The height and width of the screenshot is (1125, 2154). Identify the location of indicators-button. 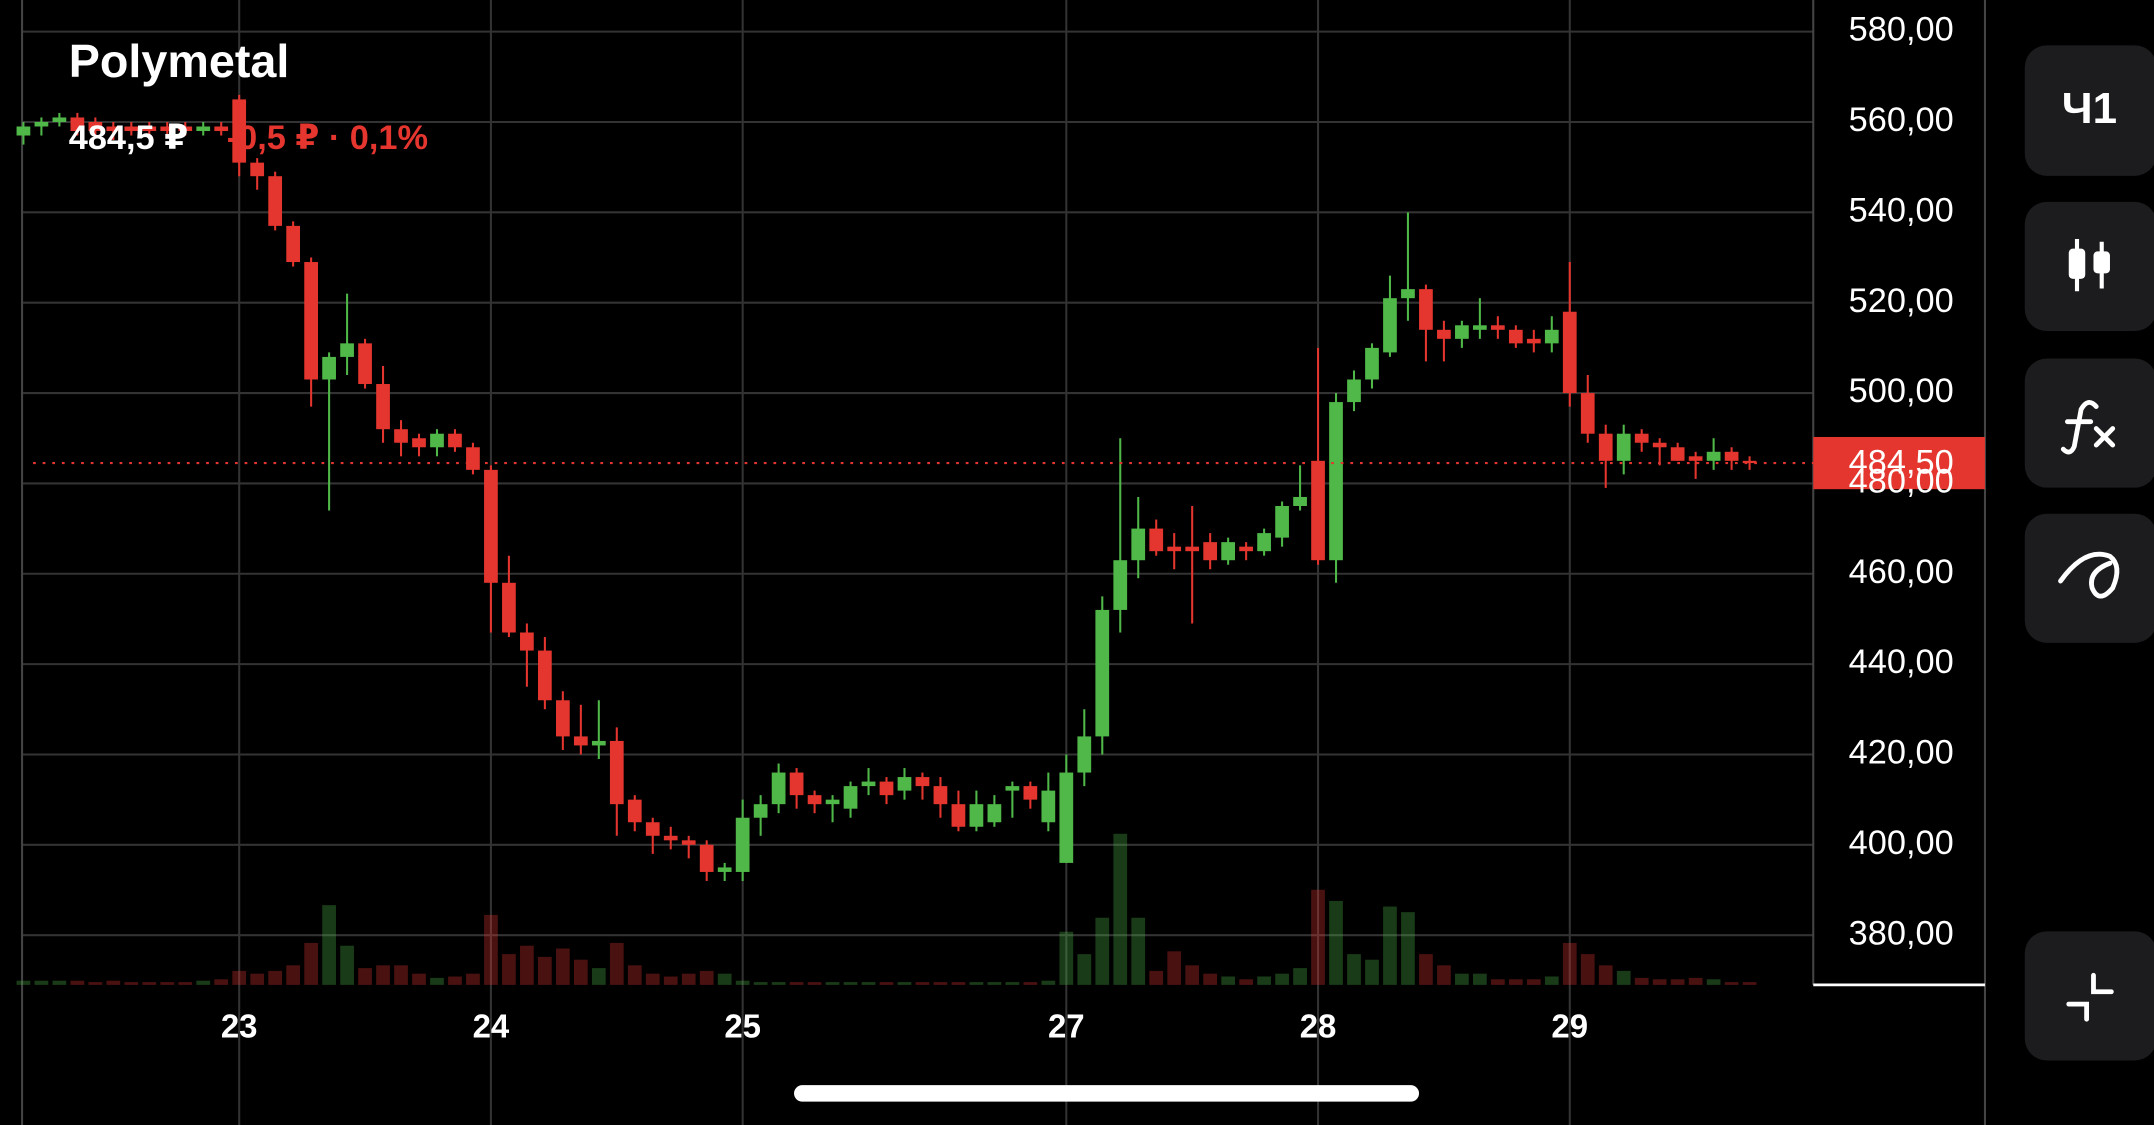
(2089, 423).